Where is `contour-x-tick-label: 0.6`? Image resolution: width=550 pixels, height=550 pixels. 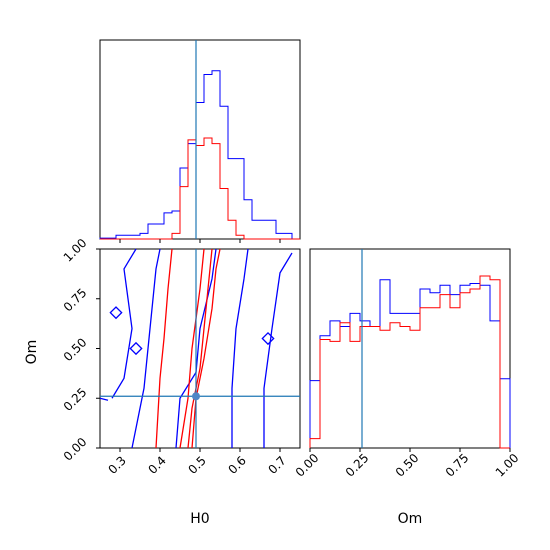
contour-x-tick-label: 0.6 is located at coordinates (236, 464).